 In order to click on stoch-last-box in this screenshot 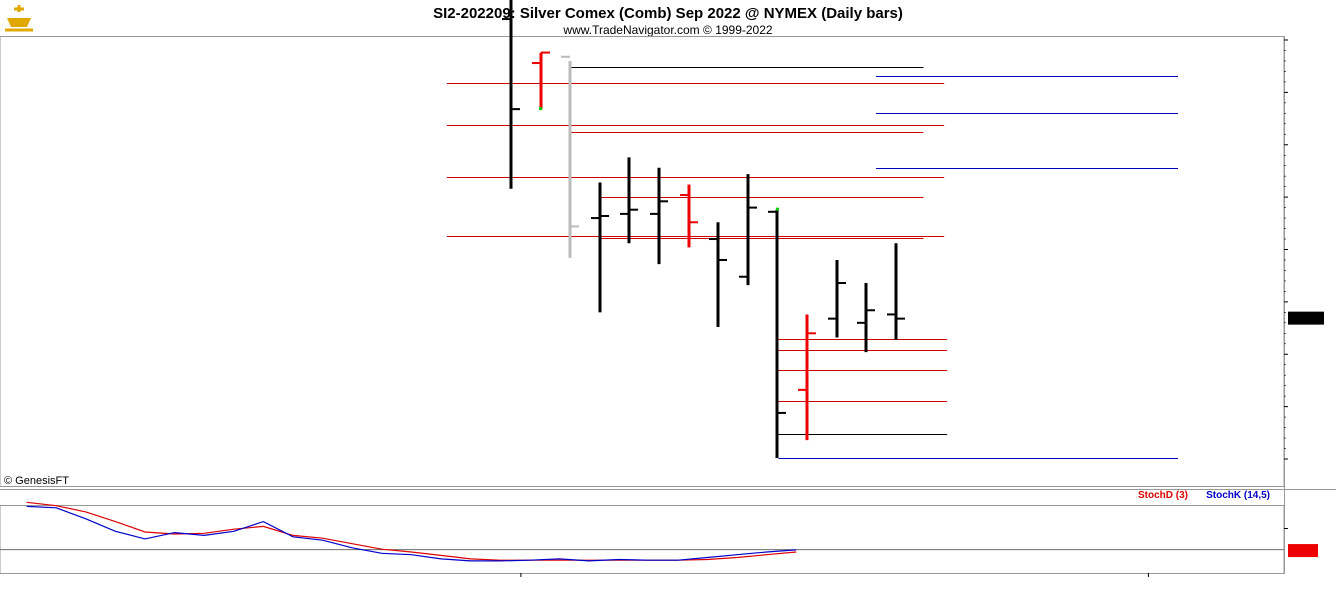, I will do `click(1303, 551)`.